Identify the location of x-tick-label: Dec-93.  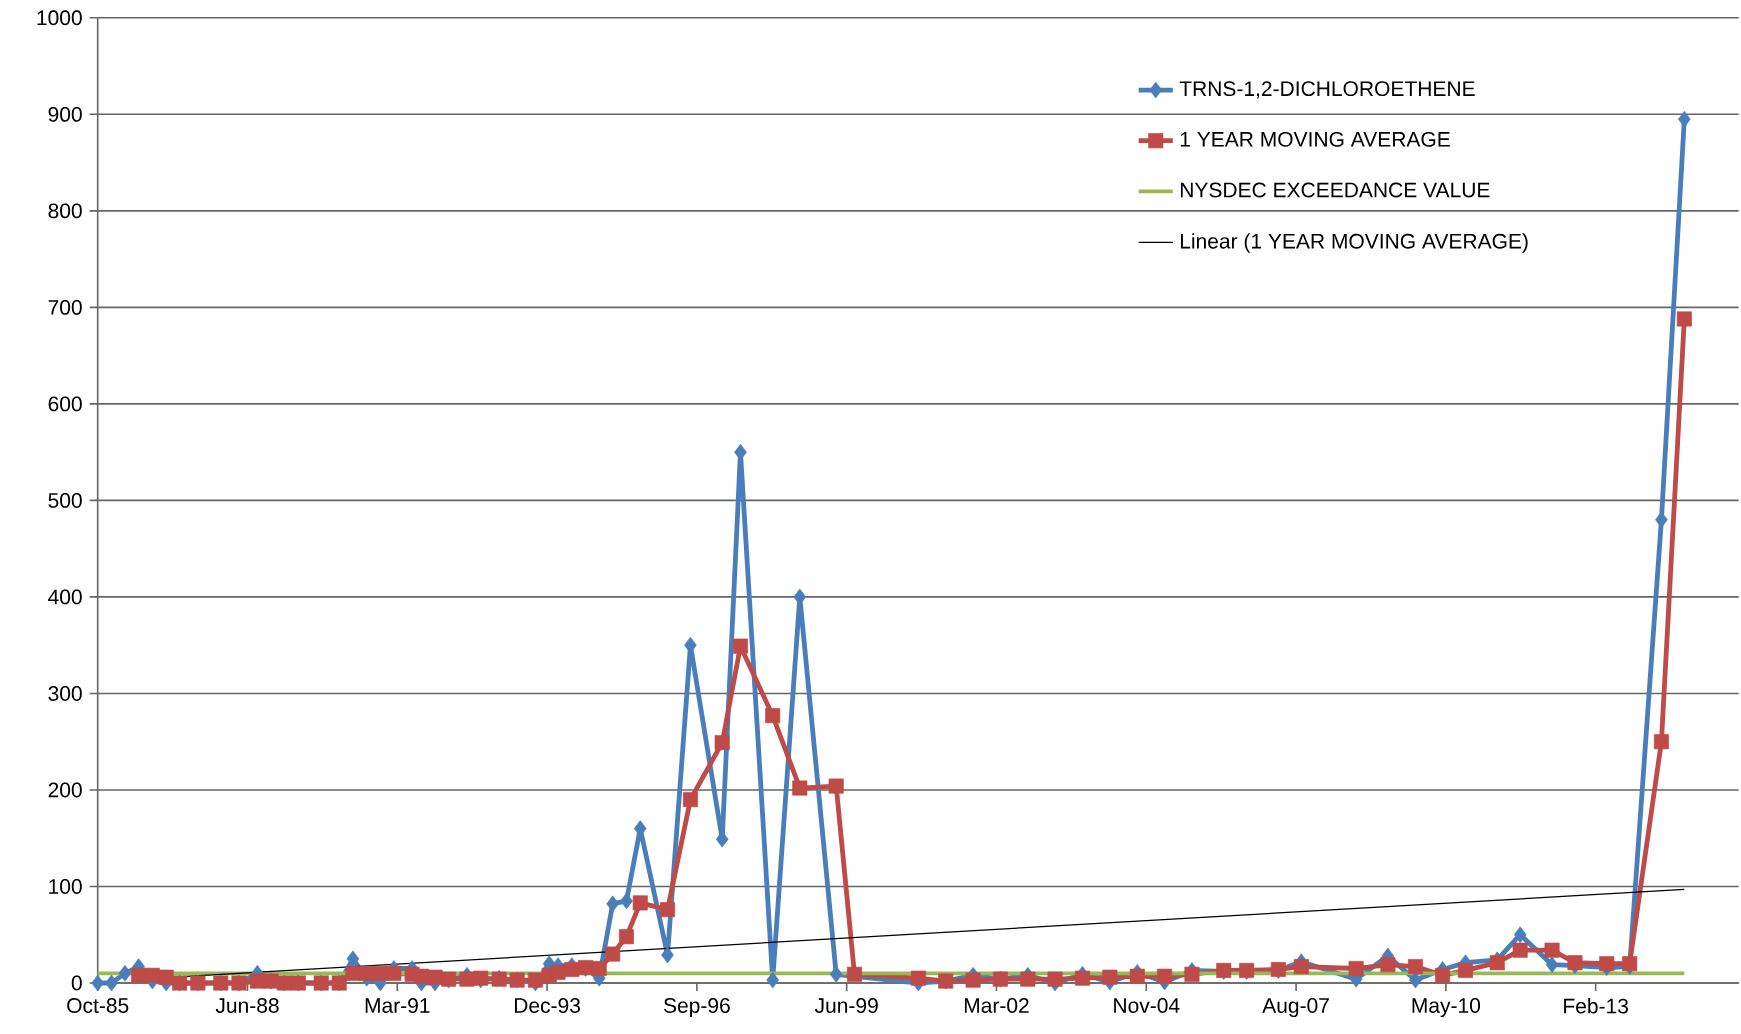
(547, 1005).